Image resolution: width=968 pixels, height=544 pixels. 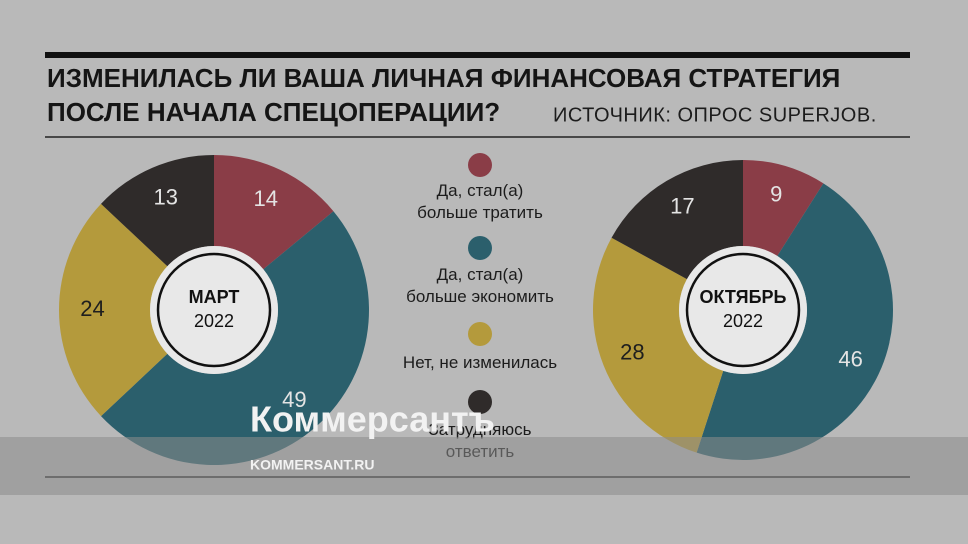 What do you see at coordinates (715, 115) in the screenshot?
I see `source: ИСТОЧНИК: ОПРОС SUPERJOB.` at bounding box center [715, 115].